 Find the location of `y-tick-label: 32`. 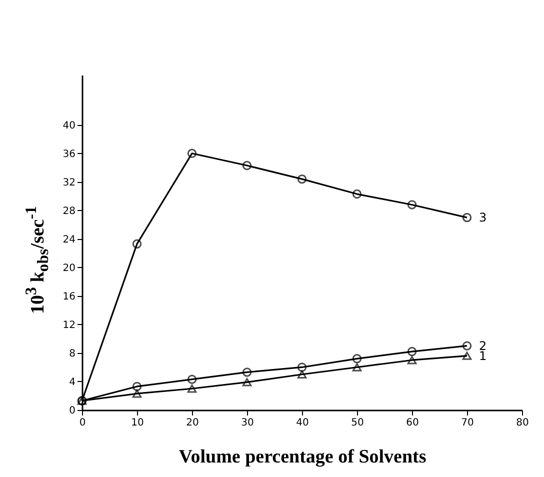

y-tick-label: 32 is located at coordinates (69, 182).